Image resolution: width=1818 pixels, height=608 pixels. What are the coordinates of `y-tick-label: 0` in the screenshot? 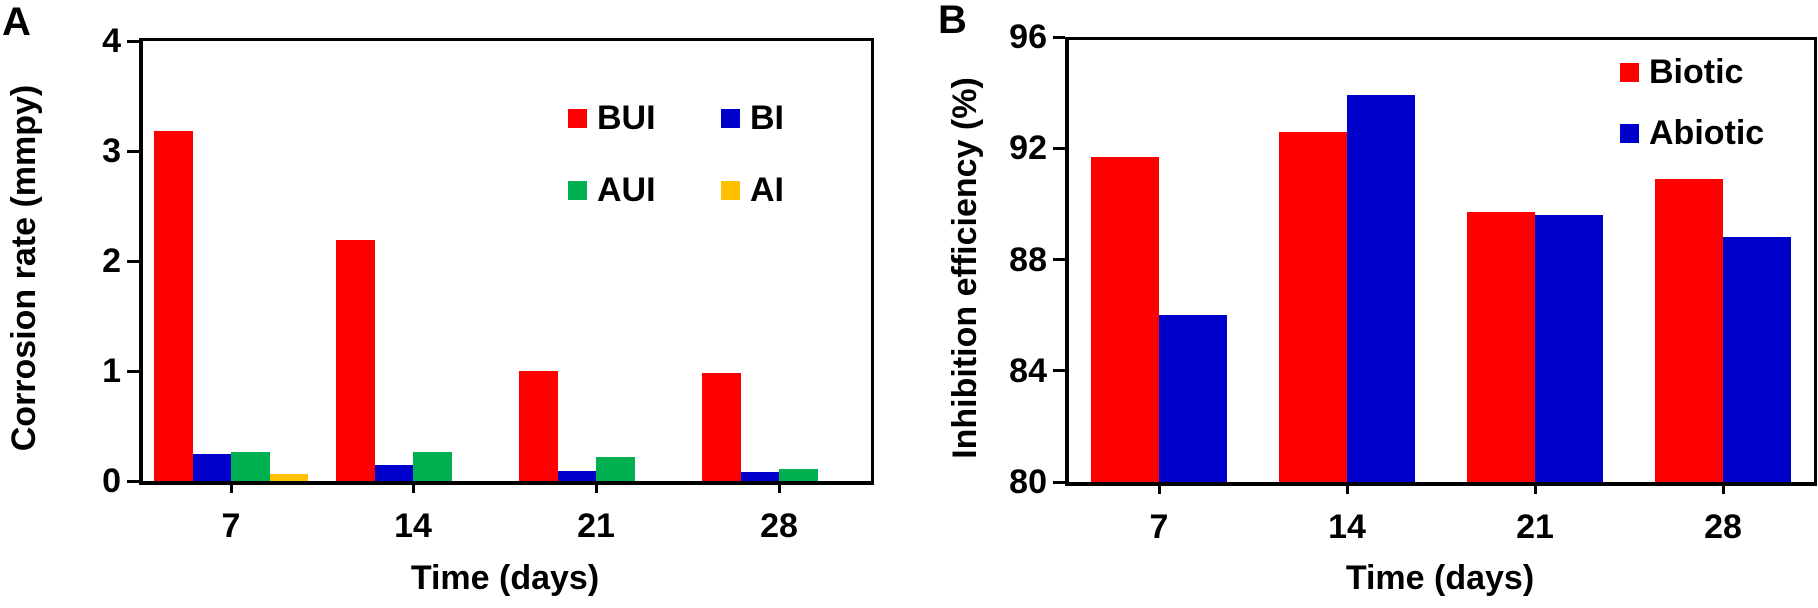 It's located at (111, 481).